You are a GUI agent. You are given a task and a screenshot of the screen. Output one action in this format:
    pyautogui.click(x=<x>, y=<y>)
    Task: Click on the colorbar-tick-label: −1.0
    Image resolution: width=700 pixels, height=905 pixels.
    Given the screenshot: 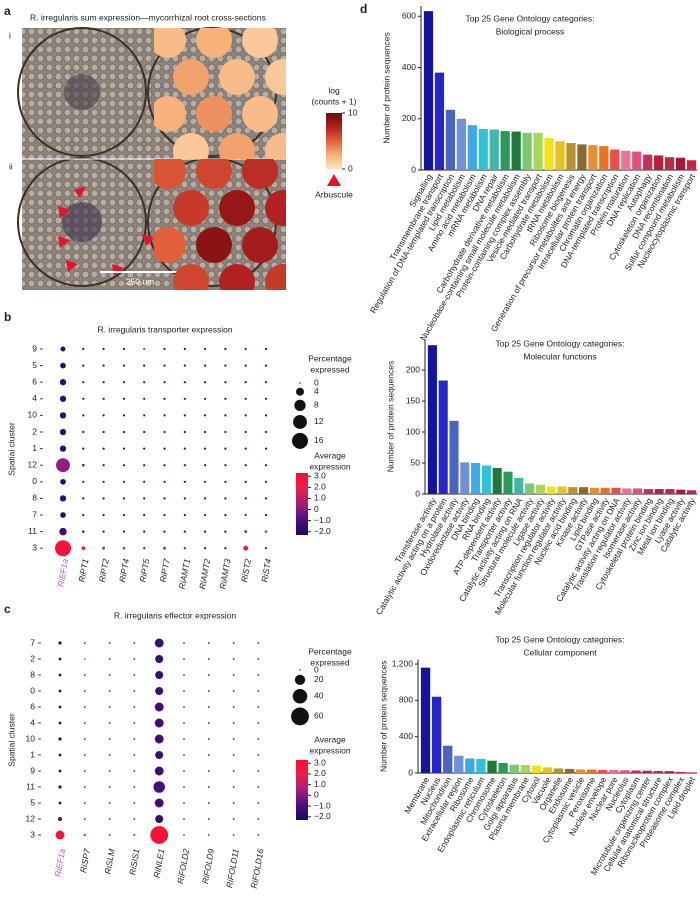 What is the action you would take?
    pyautogui.click(x=322, y=520)
    